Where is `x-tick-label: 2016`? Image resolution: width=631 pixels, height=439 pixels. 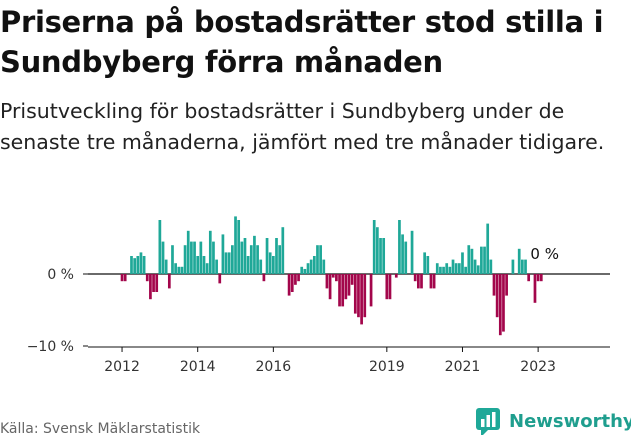 x-tick-label: 2016 is located at coordinates (274, 367).